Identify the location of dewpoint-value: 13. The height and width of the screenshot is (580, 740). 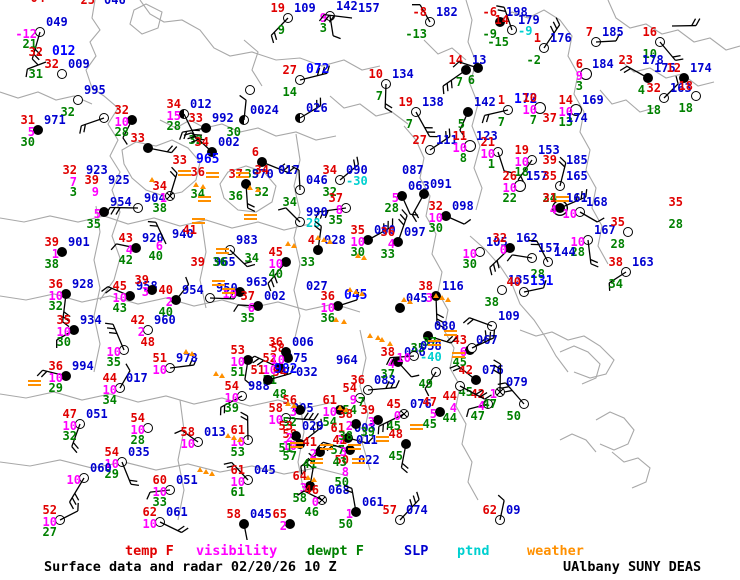
(565, 122).